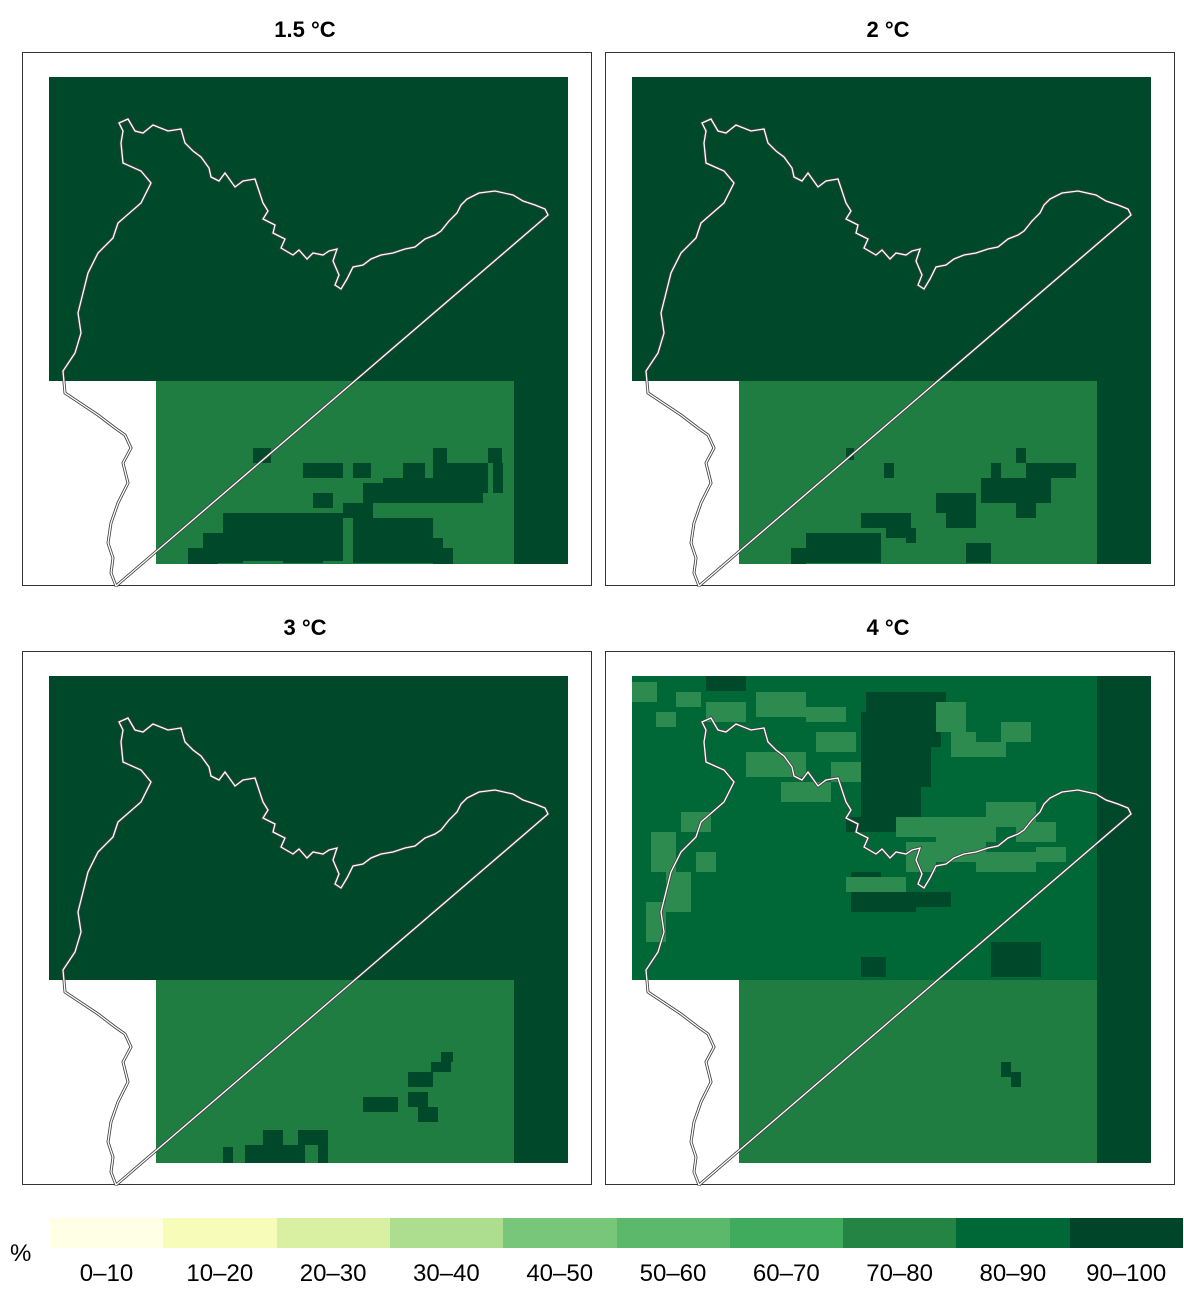 This screenshot has height=1300, width=1184. Describe the element at coordinates (446, 1273) in the screenshot. I see `legend-label-3: 30–40` at that location.